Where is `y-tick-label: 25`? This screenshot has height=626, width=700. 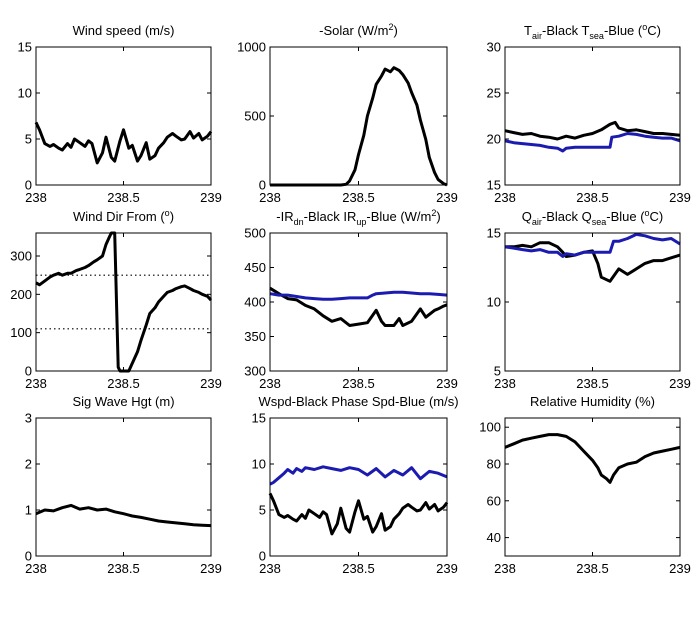 y-tick-label: 25 is located at coordinates (494, 93).